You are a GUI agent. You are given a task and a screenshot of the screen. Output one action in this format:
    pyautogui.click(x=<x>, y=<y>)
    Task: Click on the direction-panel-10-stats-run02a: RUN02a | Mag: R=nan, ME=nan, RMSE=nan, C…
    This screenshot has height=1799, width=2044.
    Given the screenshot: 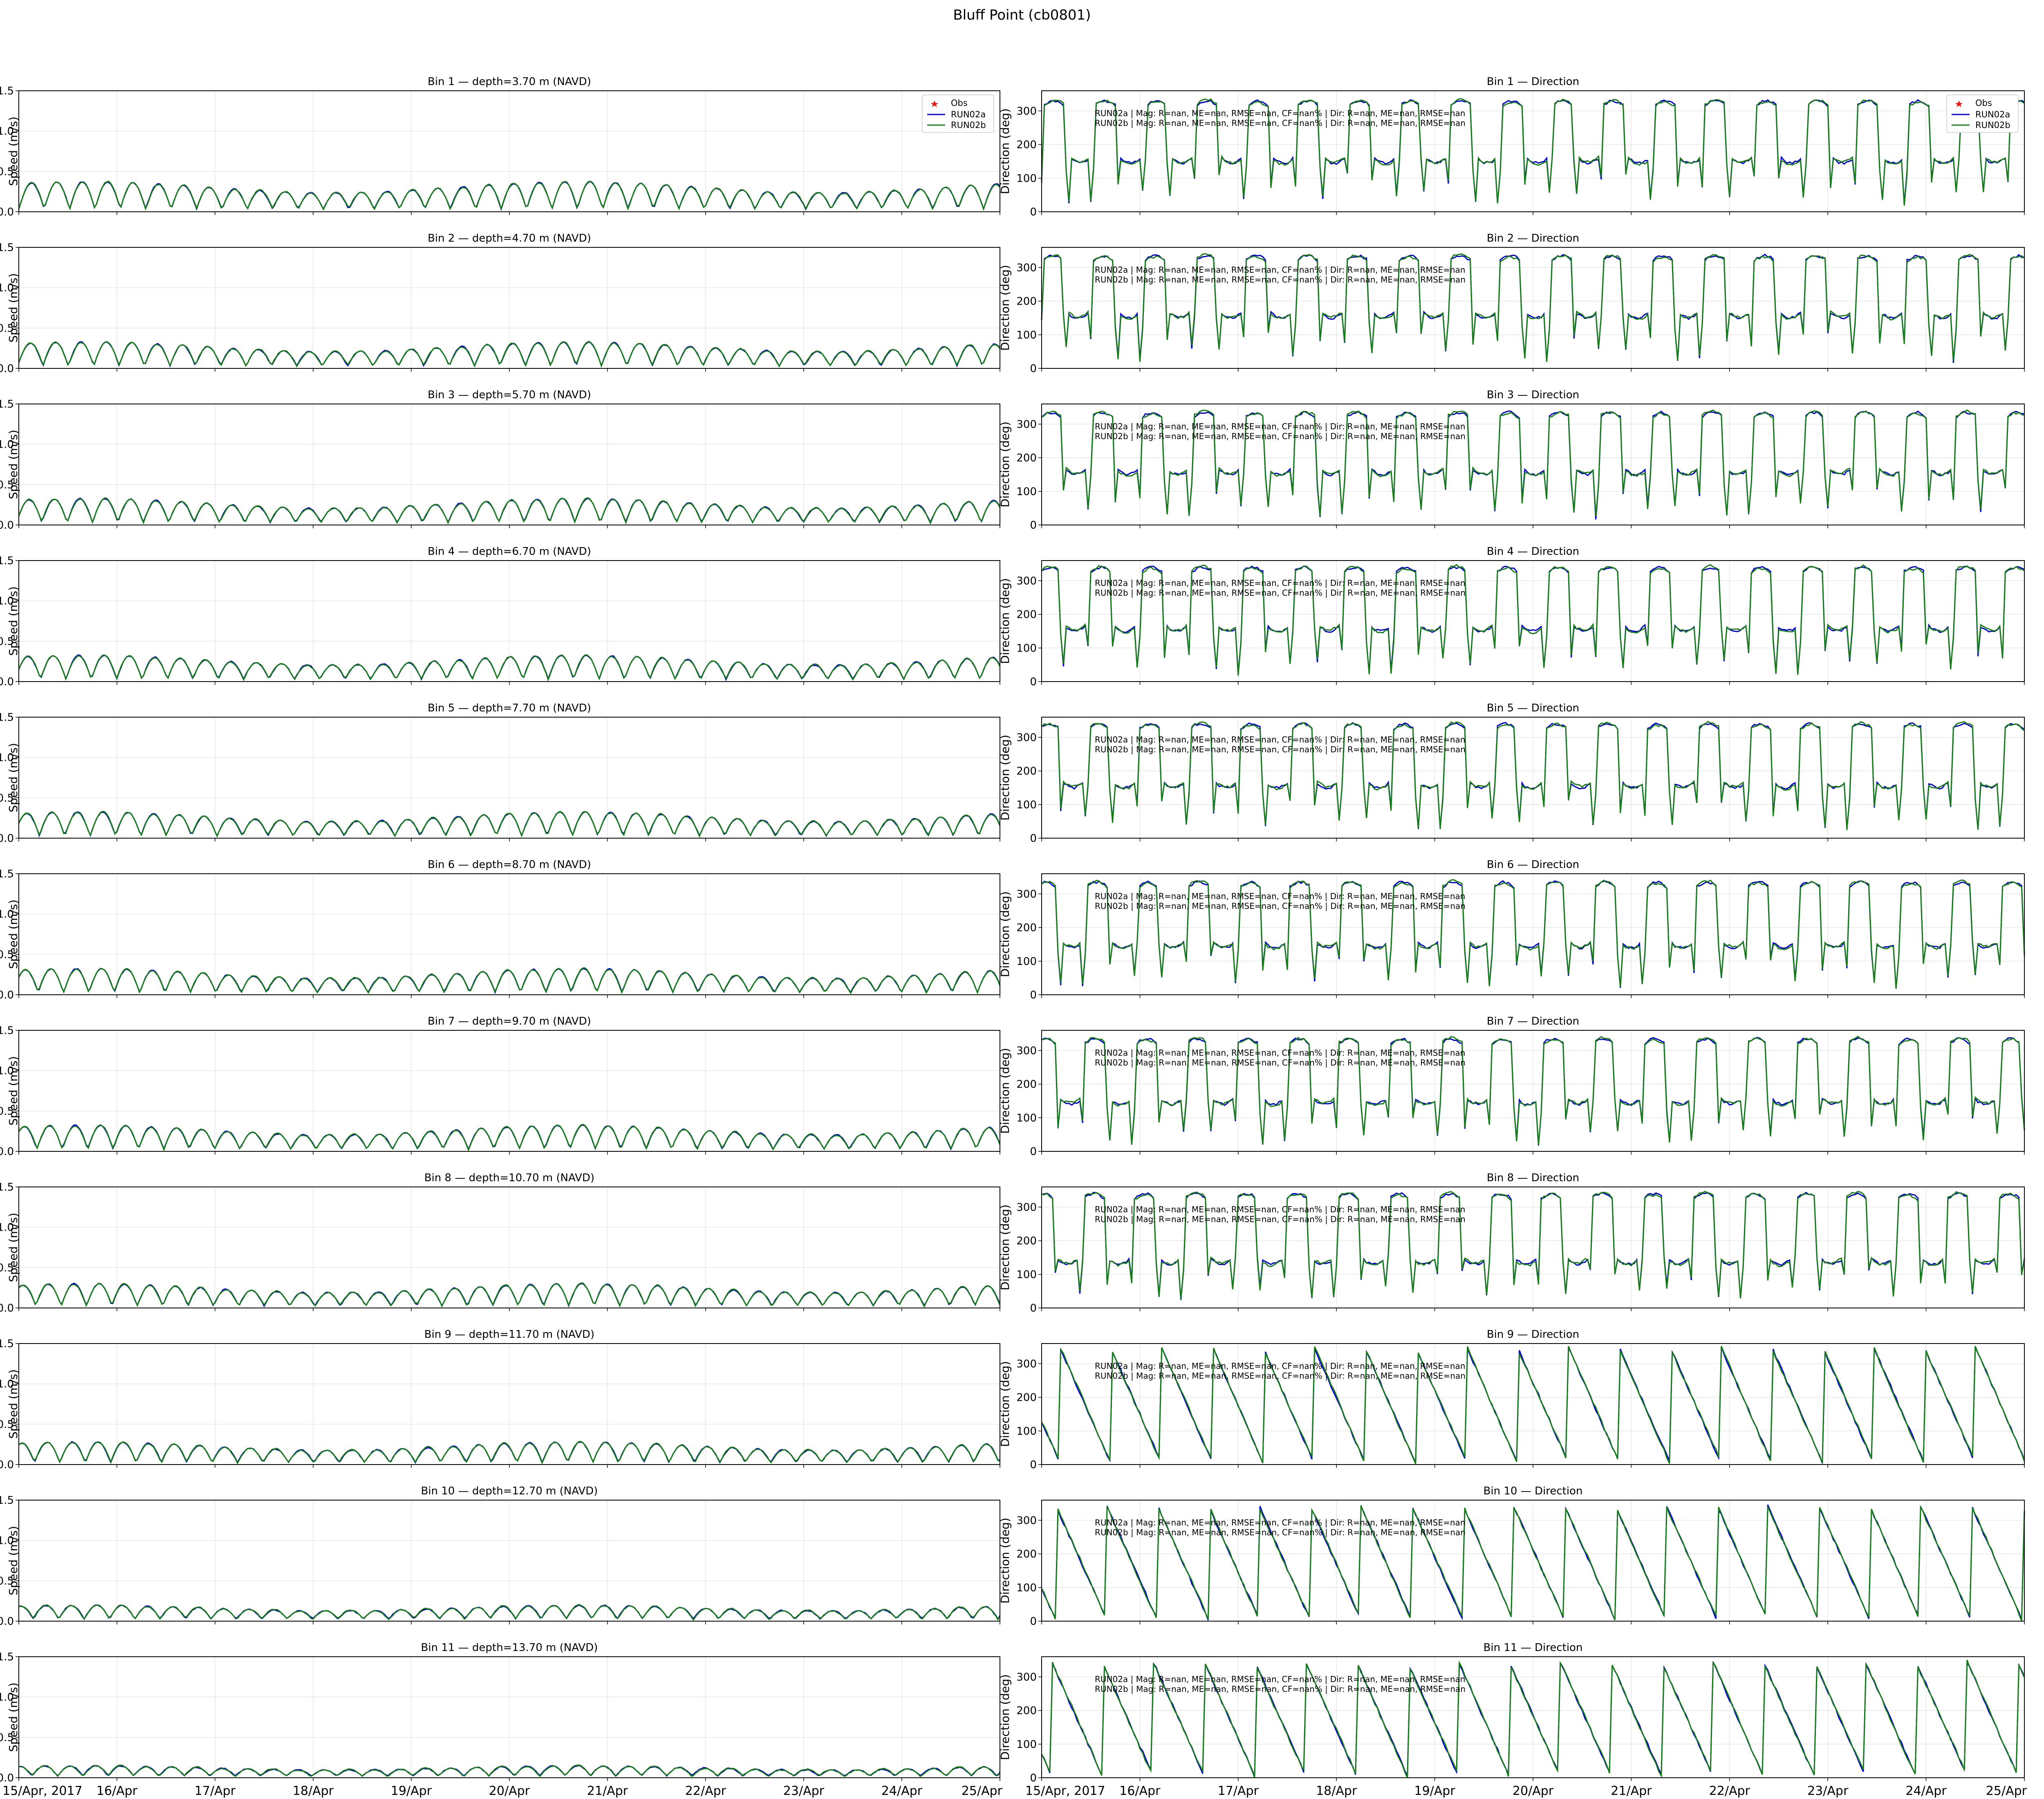 What is the action you would take?
    pyautogui.click(x=1280, y=1523)
    